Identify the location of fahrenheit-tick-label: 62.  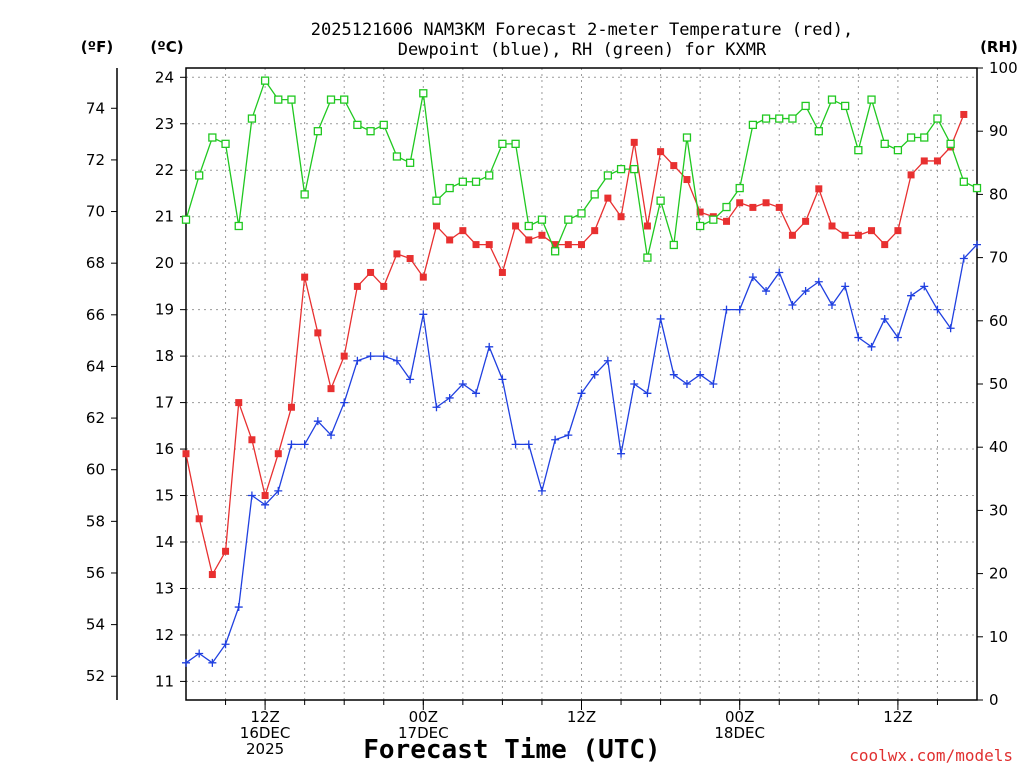
(95, 418).